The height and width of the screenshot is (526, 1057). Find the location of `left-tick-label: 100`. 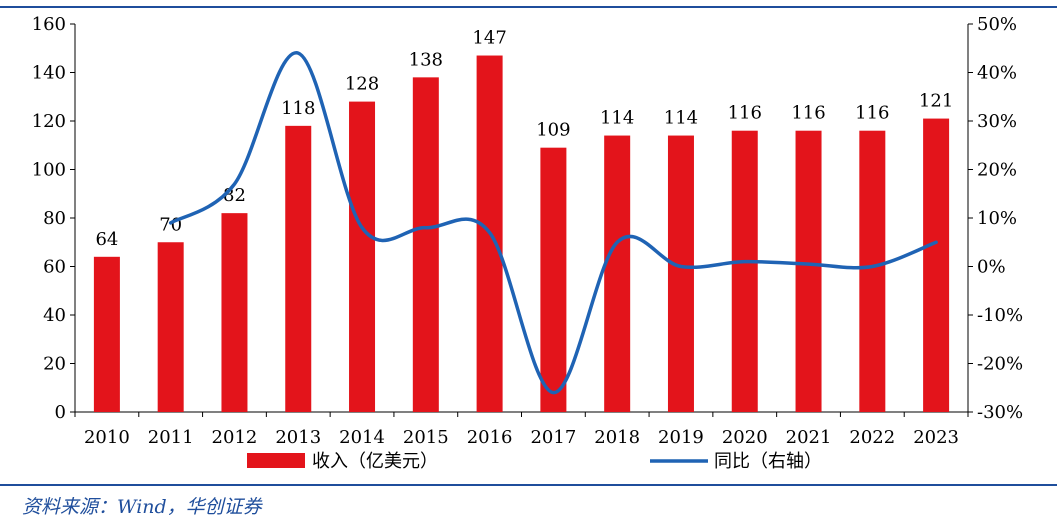

left-tick-label: 100 is located at coordinates (49, 170).